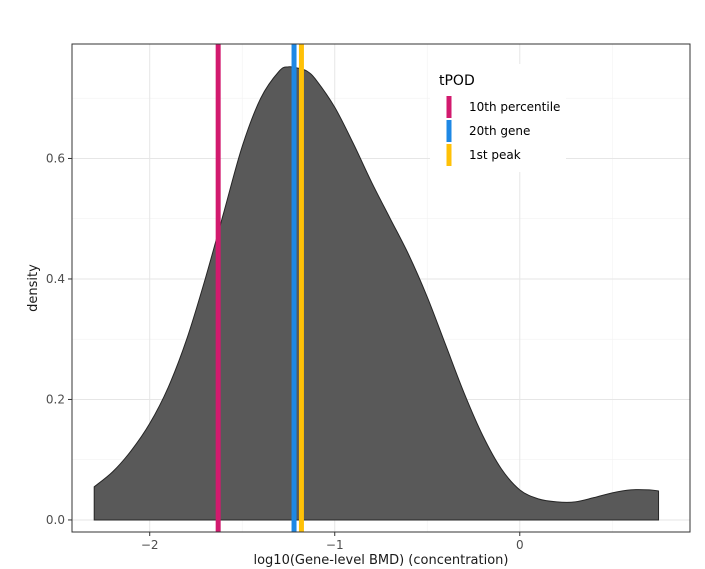 The image size is (705, 569). I want to click on legend-label-2: 1st peak, so click(495, 155).